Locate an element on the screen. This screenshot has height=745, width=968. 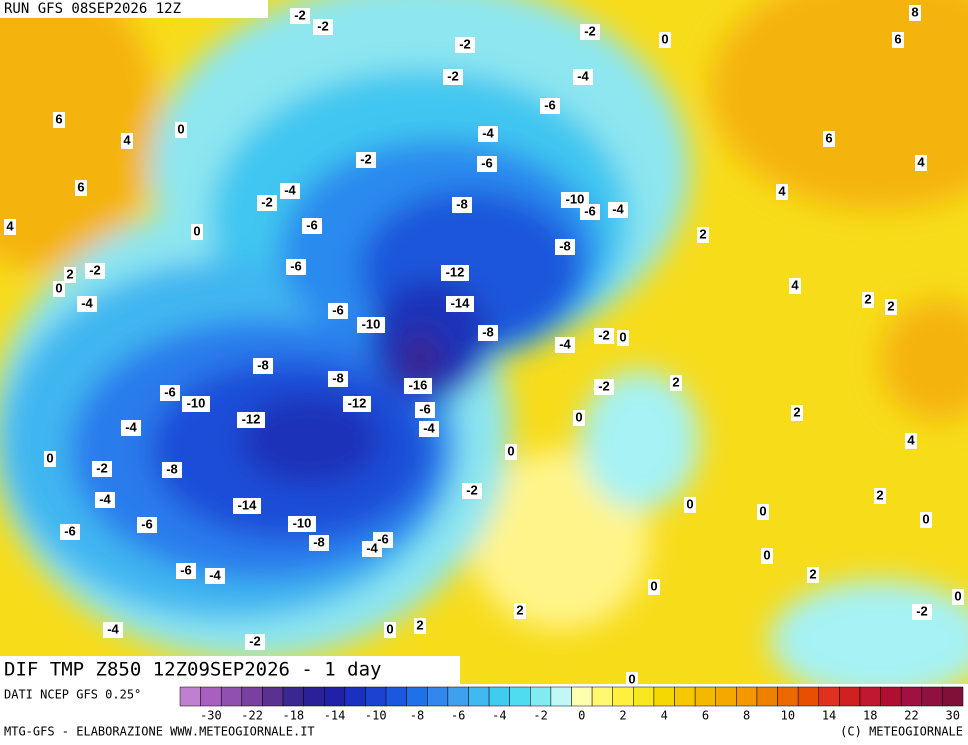
contour-label: -16 is located at coordinates (418, 384).